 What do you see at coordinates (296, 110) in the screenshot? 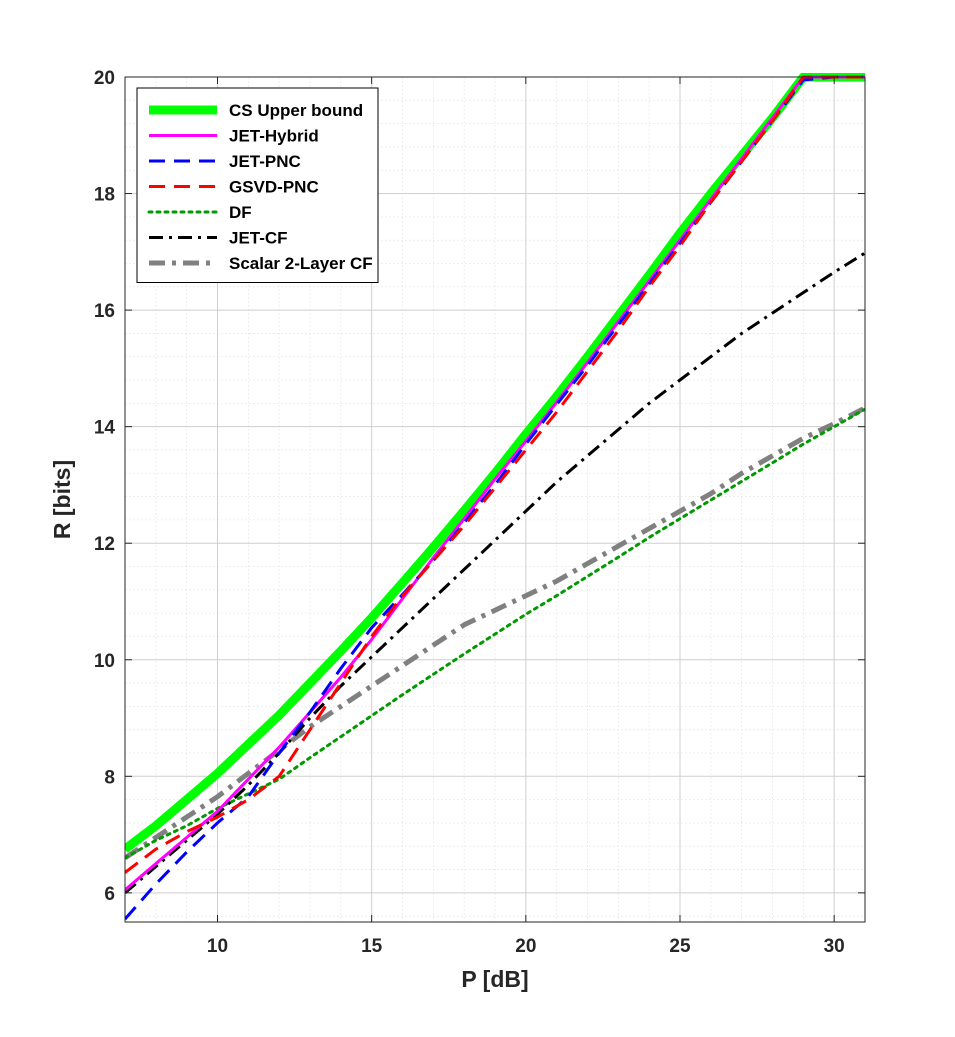
I see `legend-label: CS Upper bound` at bounding box center [296, 110].